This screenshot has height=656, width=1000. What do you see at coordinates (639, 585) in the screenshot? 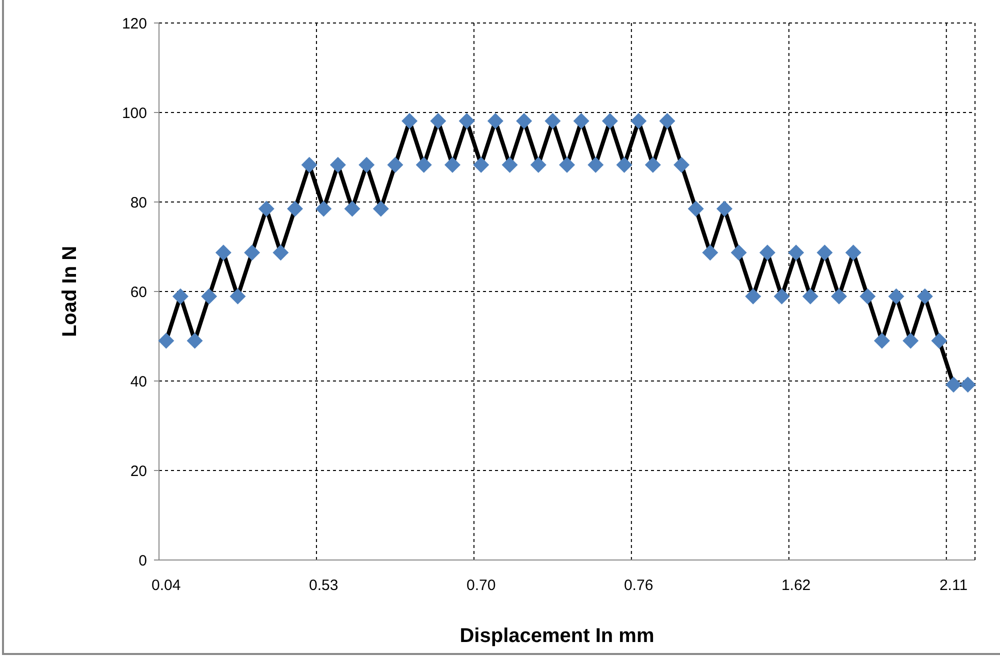
I see `x-tick-label: 0.76` at bounding box center [639, 585].